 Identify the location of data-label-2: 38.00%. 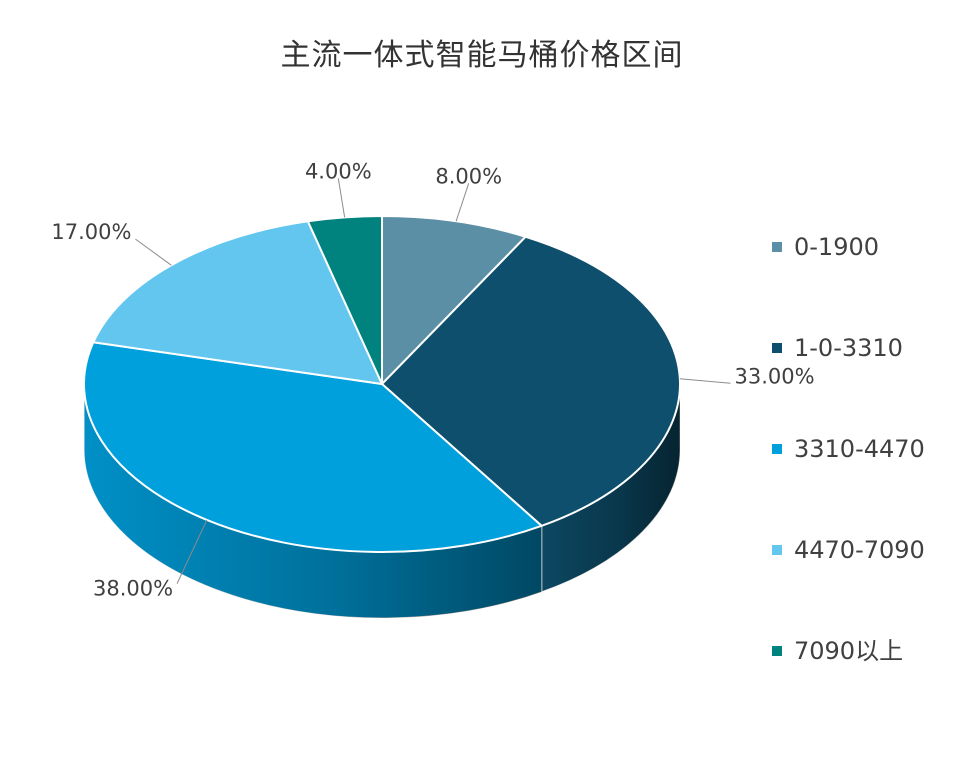
(133, 589).